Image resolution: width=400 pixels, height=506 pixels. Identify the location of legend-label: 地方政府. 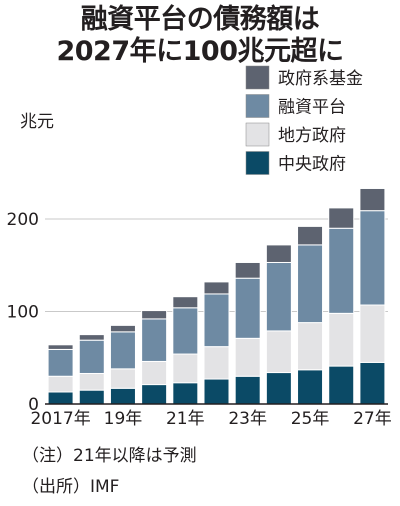
(312, 136).